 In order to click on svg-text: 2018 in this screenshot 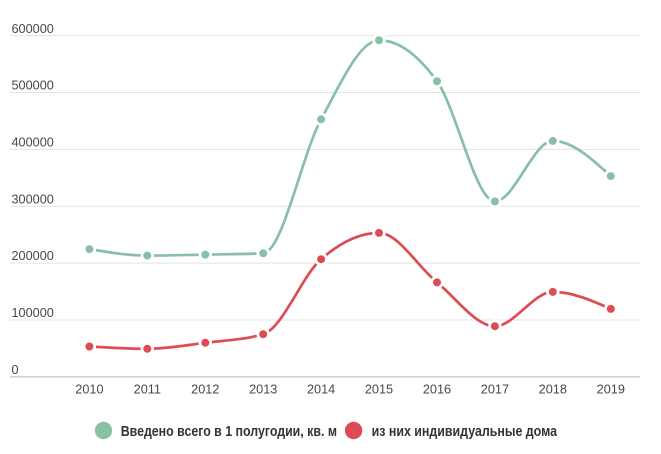, I will do `click(553, 389)`.